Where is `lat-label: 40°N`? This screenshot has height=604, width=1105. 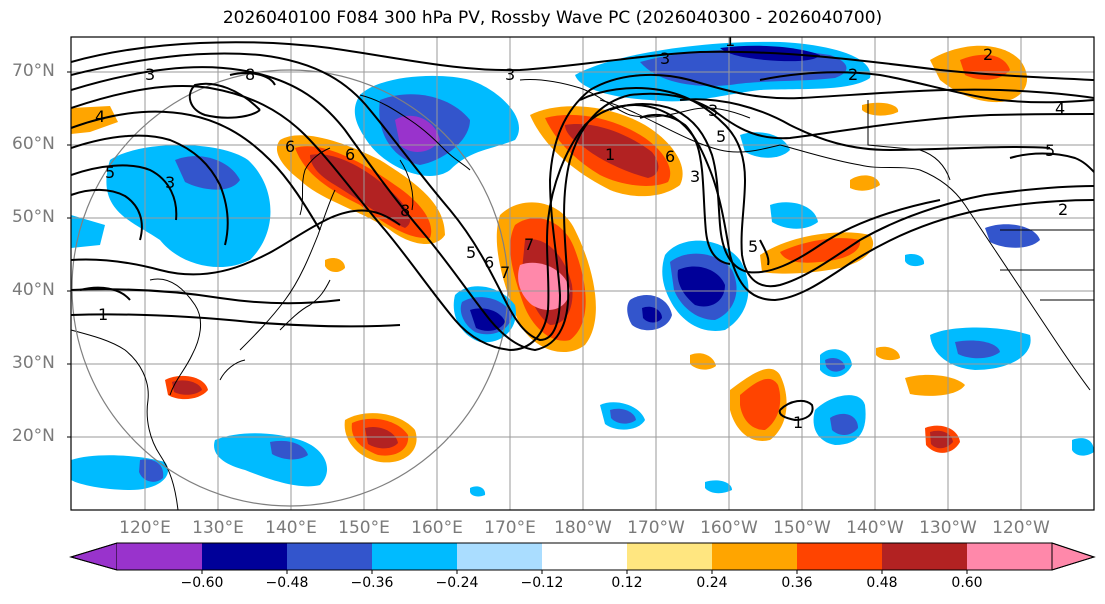 lat-label: 40°N is located at coordinates (33, 290).